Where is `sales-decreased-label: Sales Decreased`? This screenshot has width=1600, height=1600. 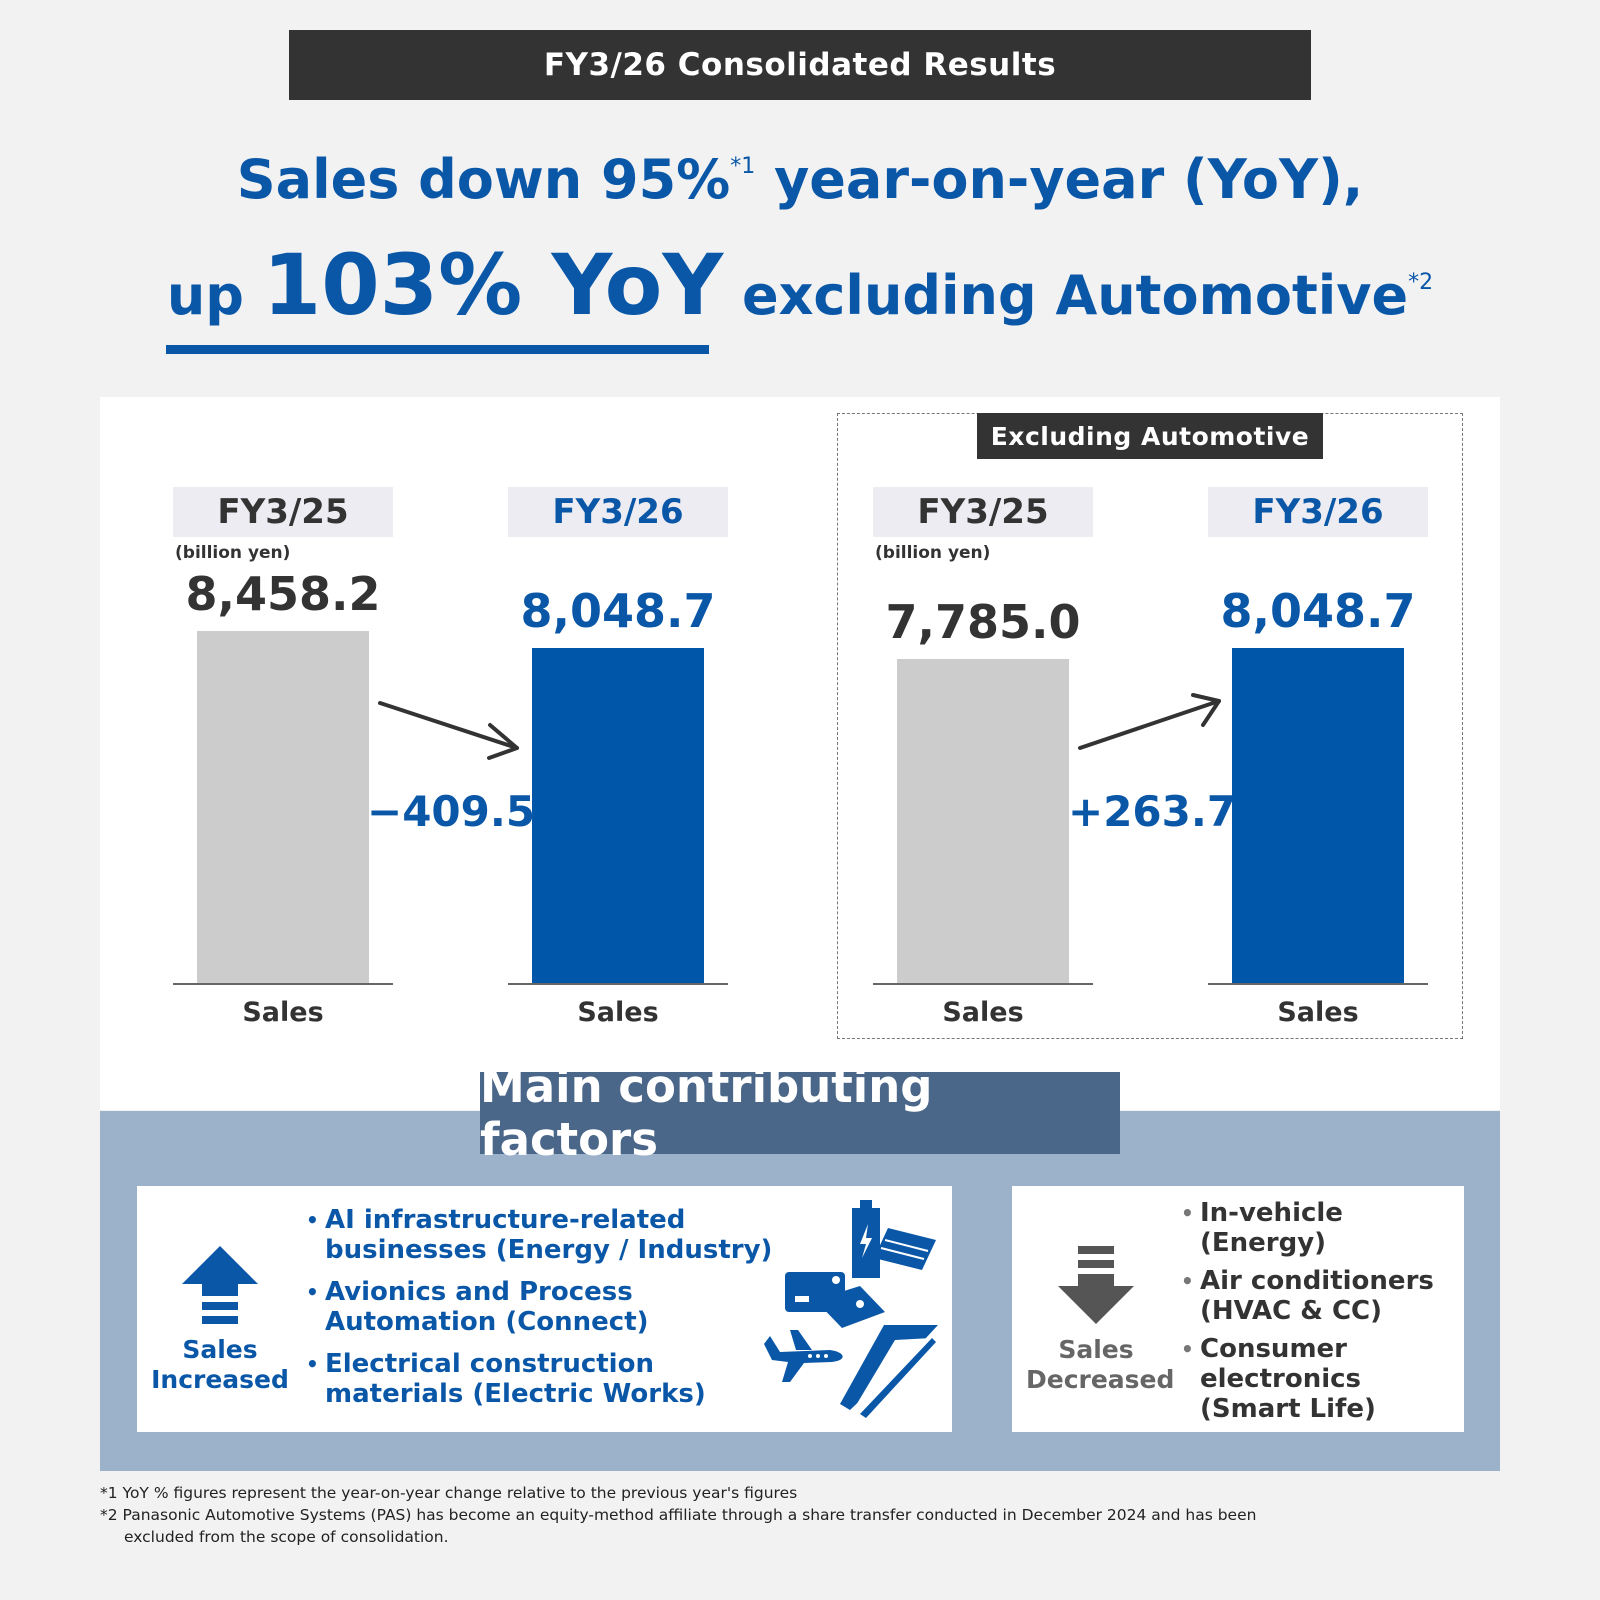 sales-decreased-label: Sales Decreased is located at coordinates (1100, 1365).